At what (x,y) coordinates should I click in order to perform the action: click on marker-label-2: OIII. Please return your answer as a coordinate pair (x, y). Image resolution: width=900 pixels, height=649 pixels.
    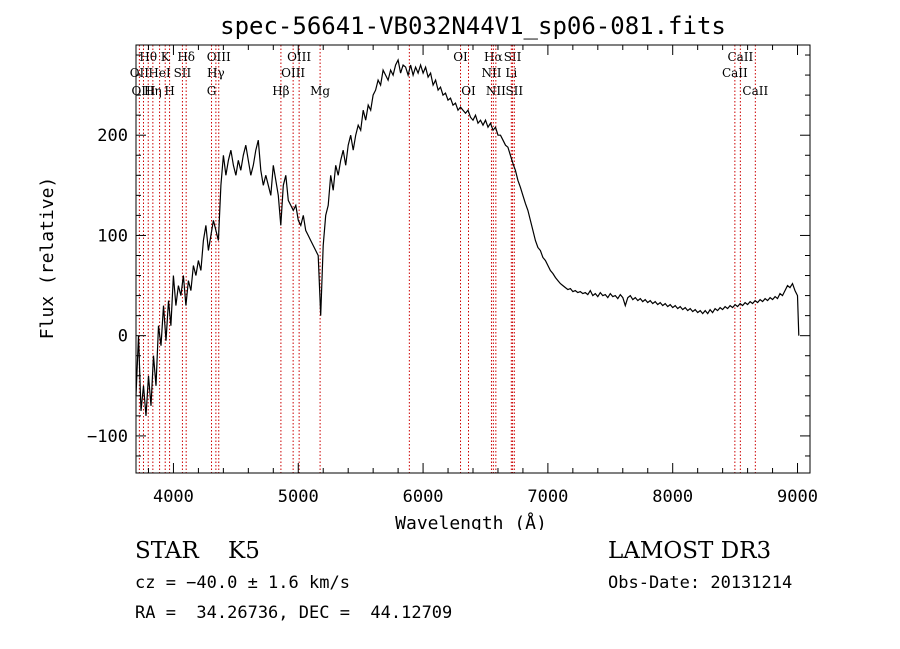
    Looking at the image, I should click on (143, 91).